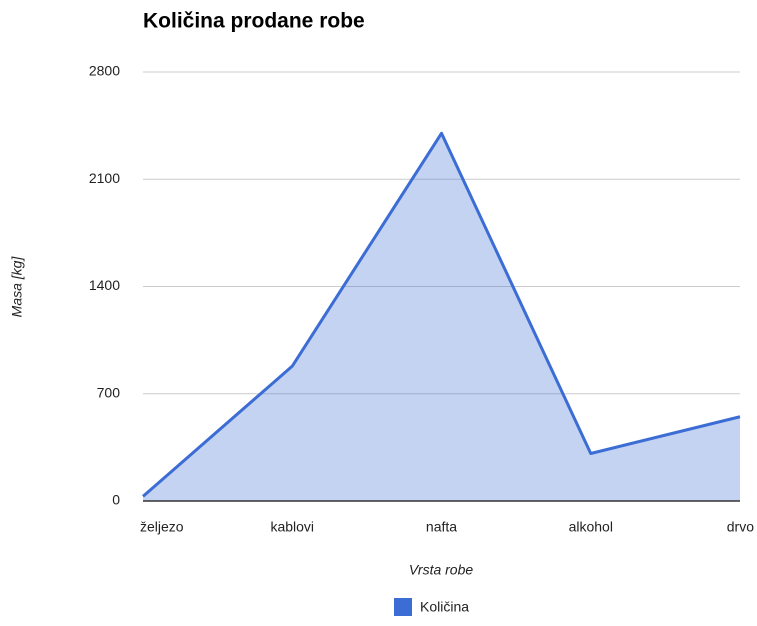  What do you see at coordinates (441, 570) in the screenshot?
I see `x-axis-label: Vrsta robe` at bounding box center [441, 570].